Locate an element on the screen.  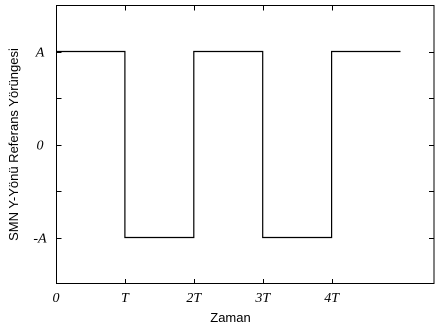
y-tick-label: A is located at coordinates (40, 53).